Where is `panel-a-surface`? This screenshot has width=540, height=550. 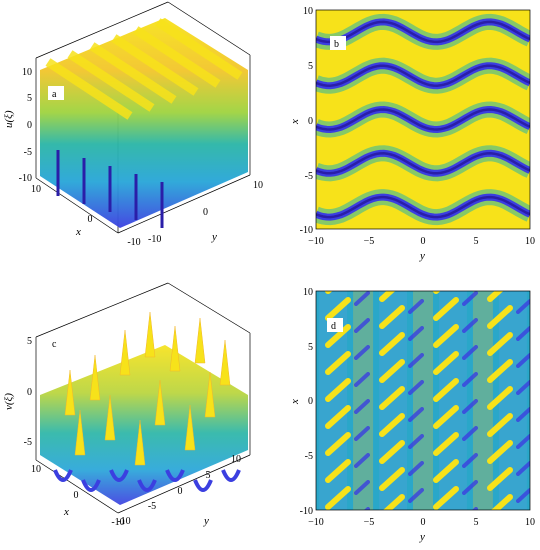 panel-a-surface is located at coordinates (144, 123).